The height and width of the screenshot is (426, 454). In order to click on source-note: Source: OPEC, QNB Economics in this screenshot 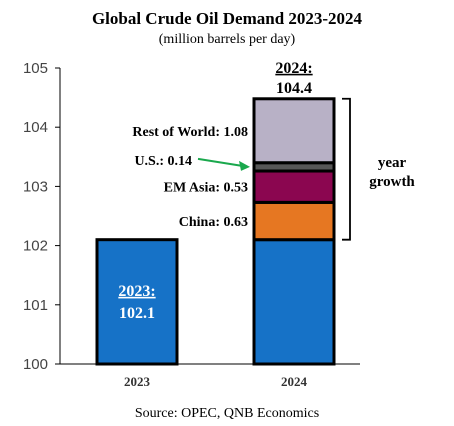, I will do `click(227, 413)`.